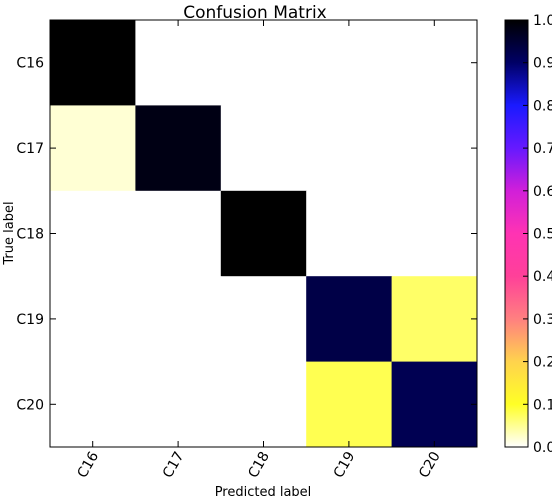 Image resolution: width=552 pixels, height=498 pixels. What do you see at coordinates (542, 192) in the screenshot?
I see `colorbar-tick-label: 0.6` at bounding box center [542, 192].